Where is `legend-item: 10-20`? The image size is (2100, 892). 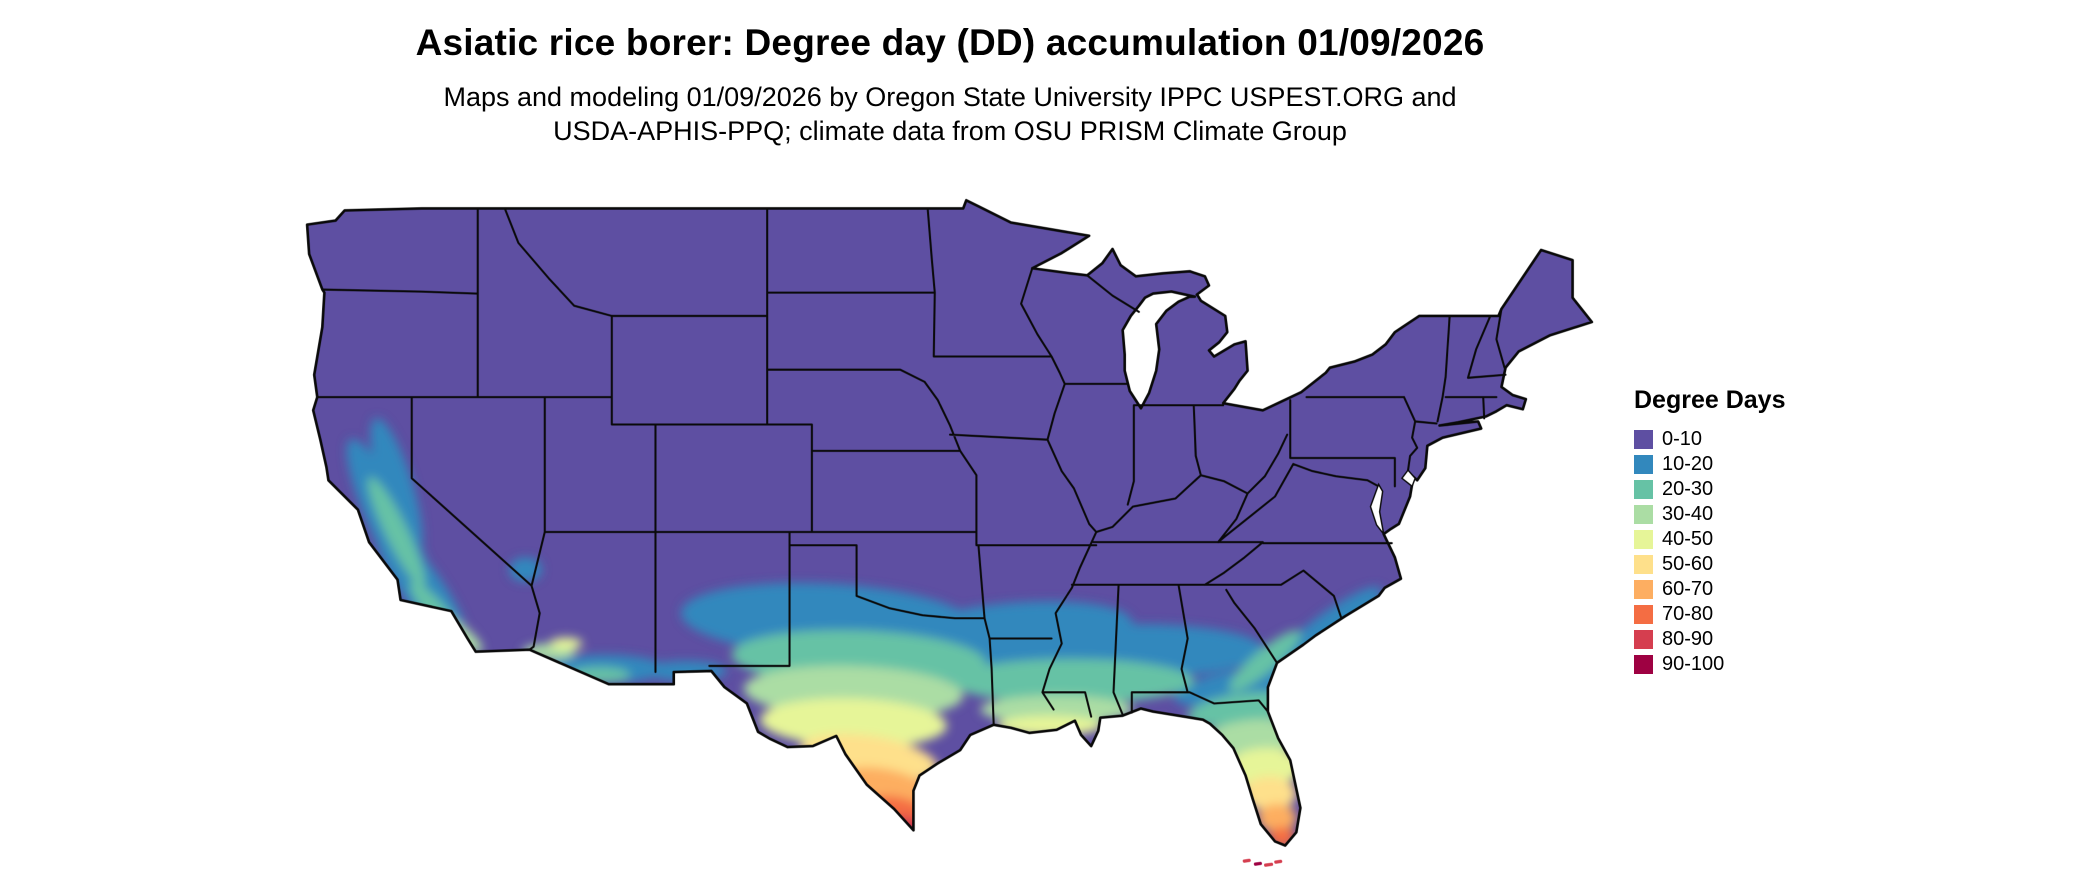 legend-item: 10-20 is located at coordinates (1709, 464).